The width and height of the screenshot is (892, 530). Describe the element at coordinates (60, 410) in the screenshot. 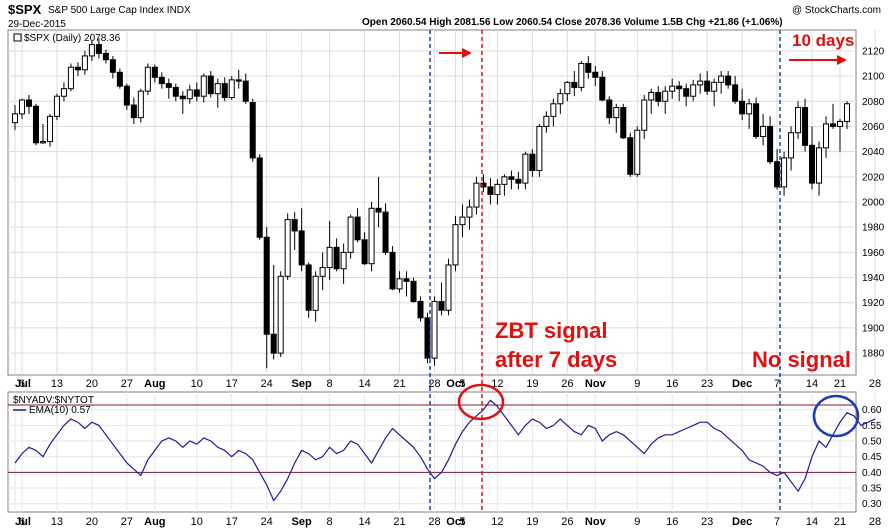

I see `indicator-legend-2: EMA(10) 0.57` at that location.